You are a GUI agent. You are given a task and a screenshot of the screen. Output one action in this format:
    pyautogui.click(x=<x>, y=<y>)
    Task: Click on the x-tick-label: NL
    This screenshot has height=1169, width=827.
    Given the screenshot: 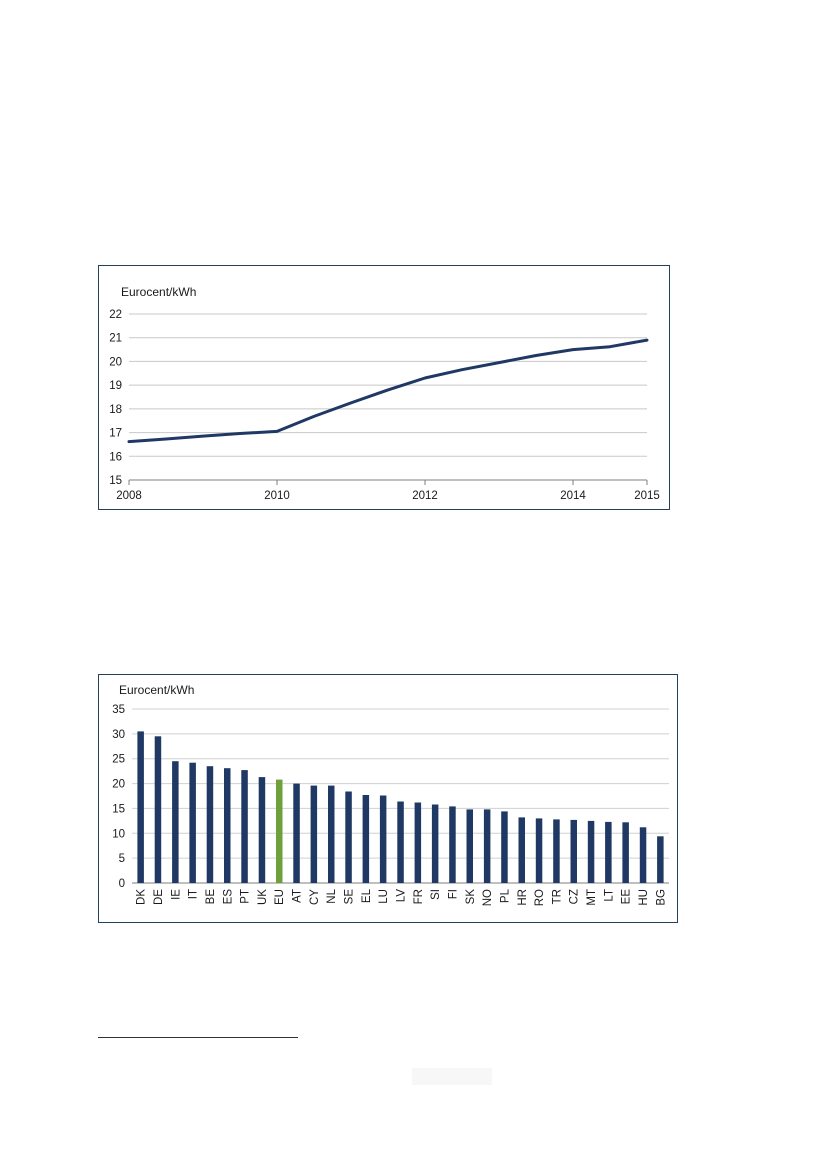 What is the action you would take?
    pyautogui.click(x=332, y=895)
    